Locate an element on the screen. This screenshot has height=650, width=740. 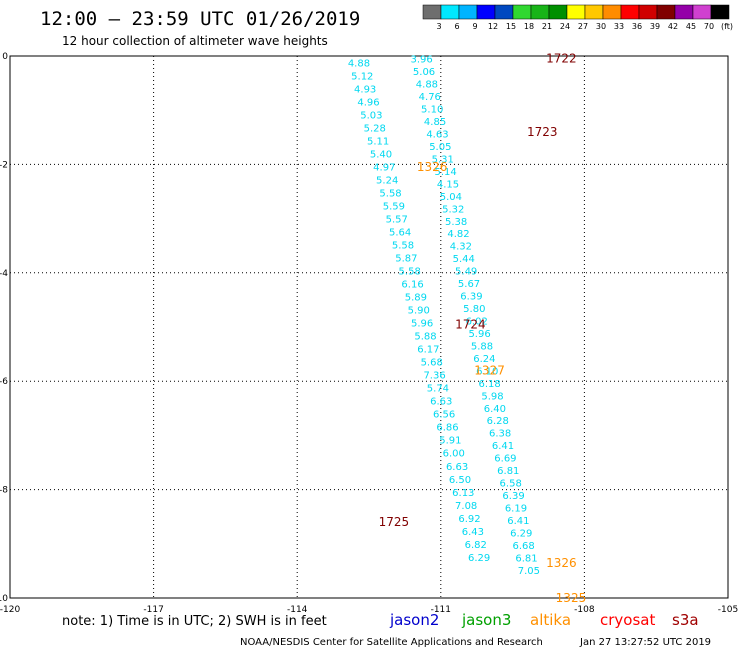
swh-value: 6.24 is located at coordinates (484, 359).